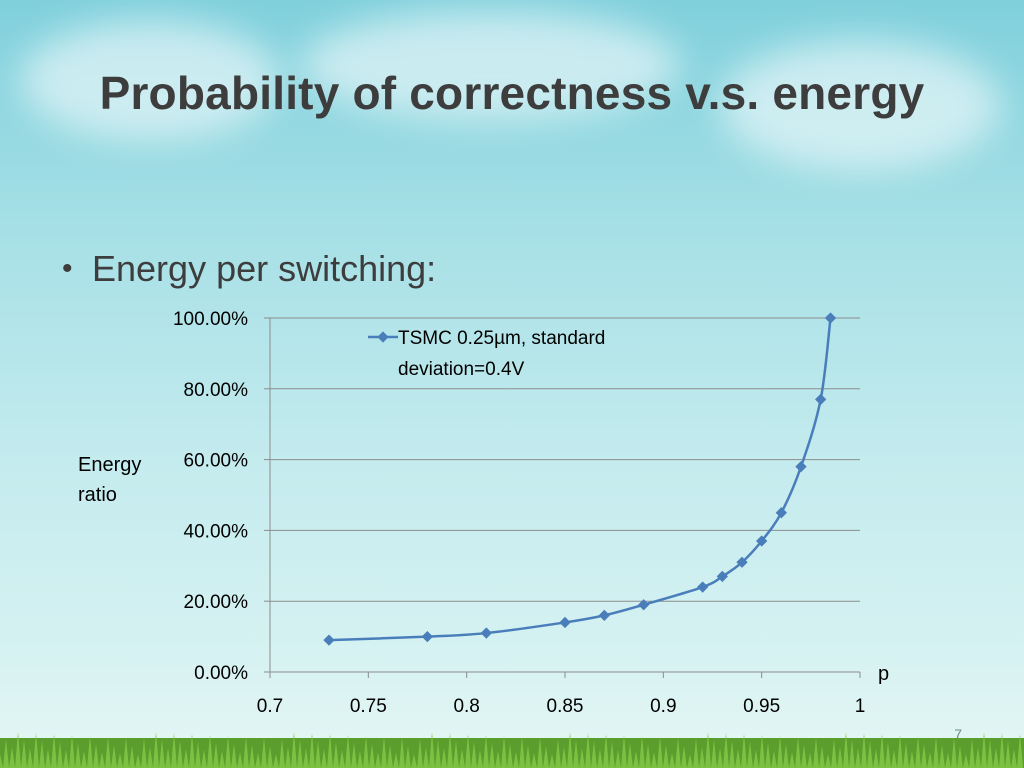 This screenshot has height=768, width=1024. I want to click on x-tick-label: 0.85, so click(565, 706).